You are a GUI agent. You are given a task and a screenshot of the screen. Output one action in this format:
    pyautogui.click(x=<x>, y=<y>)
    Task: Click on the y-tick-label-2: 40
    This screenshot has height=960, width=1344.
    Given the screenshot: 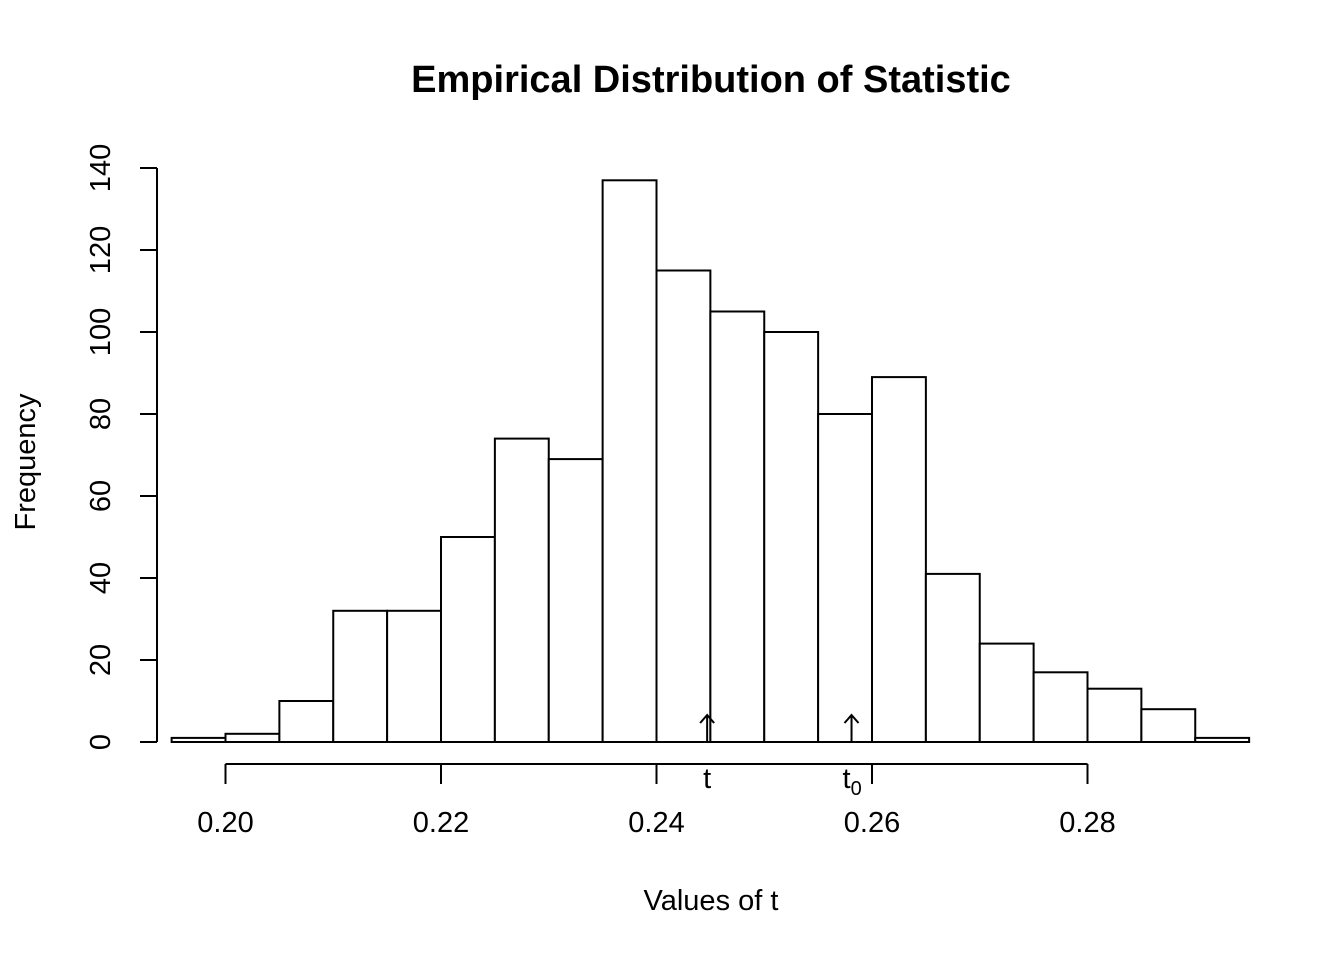 What is the action you would take?
    pyautogui.click(x=101, y=578)
    